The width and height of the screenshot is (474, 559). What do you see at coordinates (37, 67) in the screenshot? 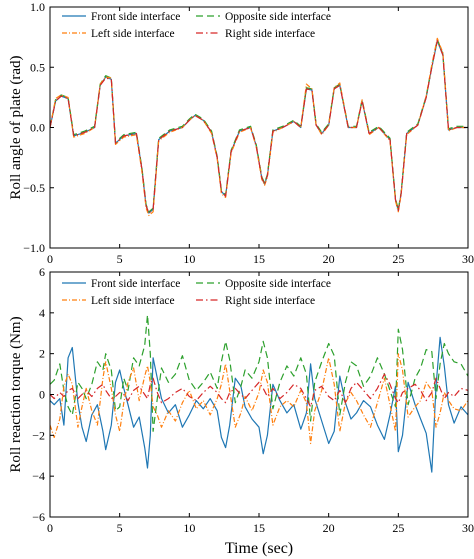
I see `y-tick-label: 0.5` at bounding box center [37, 67].